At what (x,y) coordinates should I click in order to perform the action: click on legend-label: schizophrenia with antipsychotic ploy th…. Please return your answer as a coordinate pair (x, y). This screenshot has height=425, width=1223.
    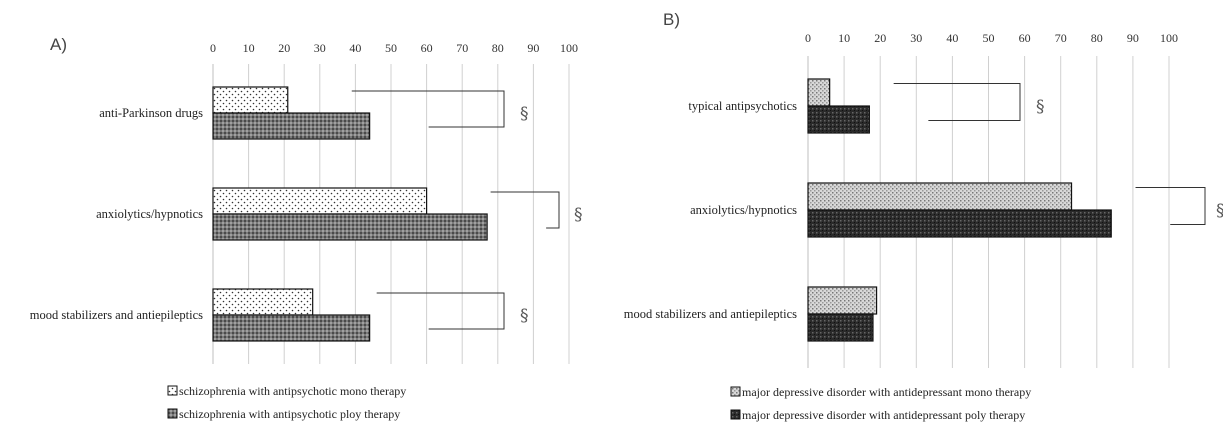
    Looking at the image, I should click on (289, 414).